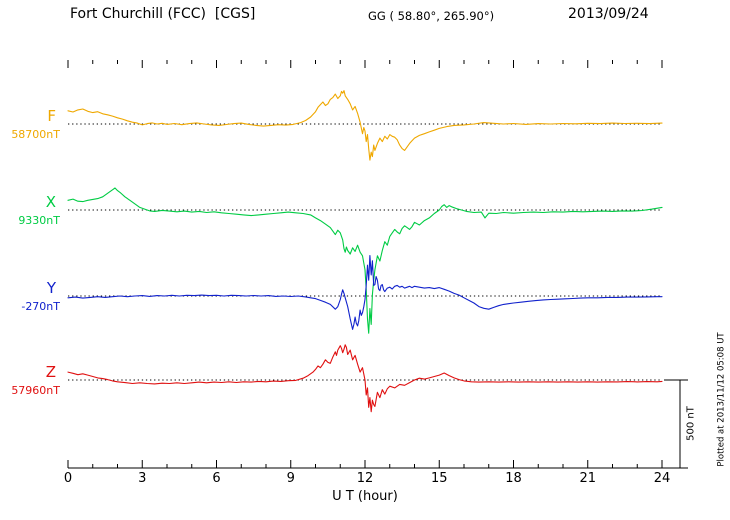 Image resolution: width=730 pixels, height=520 pixels. I want to click on series-baseline-value-z: 57960nT, so click(35, 390).